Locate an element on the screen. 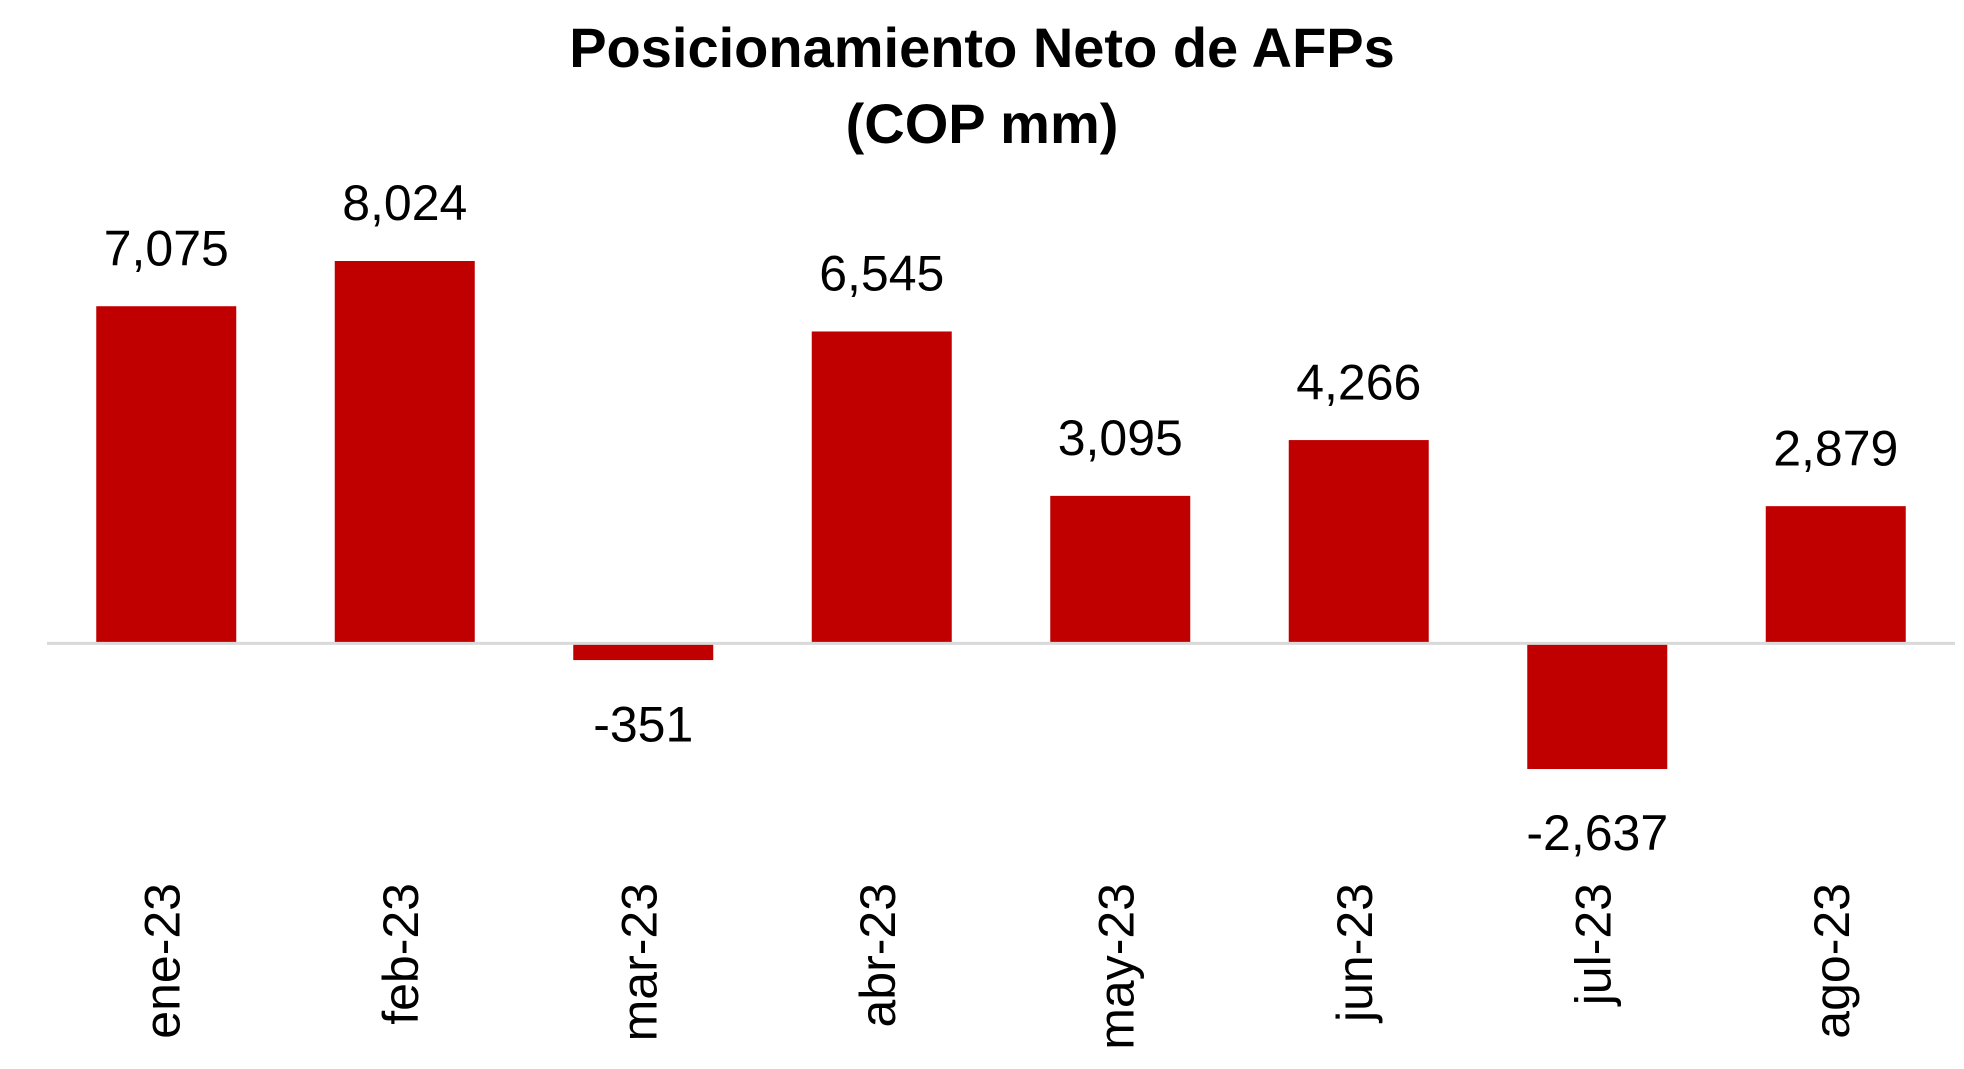 This screenshot has width=1964, height=1069. data-label: 8,024 is located at coordinates (404, 203).